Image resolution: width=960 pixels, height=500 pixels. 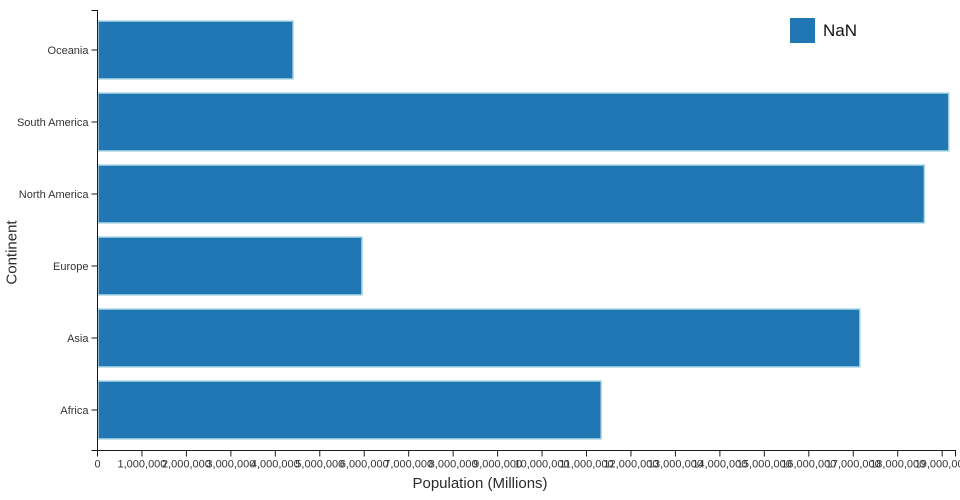 I want to click on x-tick-label: 15,000,000, so click(x=764, y=465).